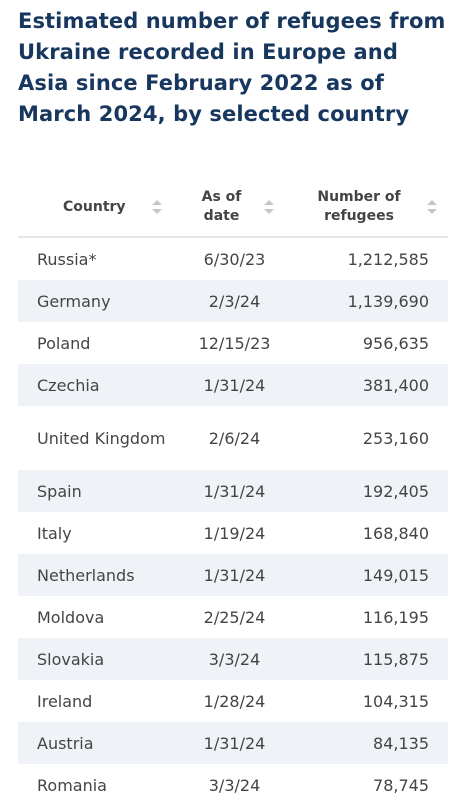 This screenshot has height=806, width=466. I want to click on country-cell: Austria, so click(93, 743).